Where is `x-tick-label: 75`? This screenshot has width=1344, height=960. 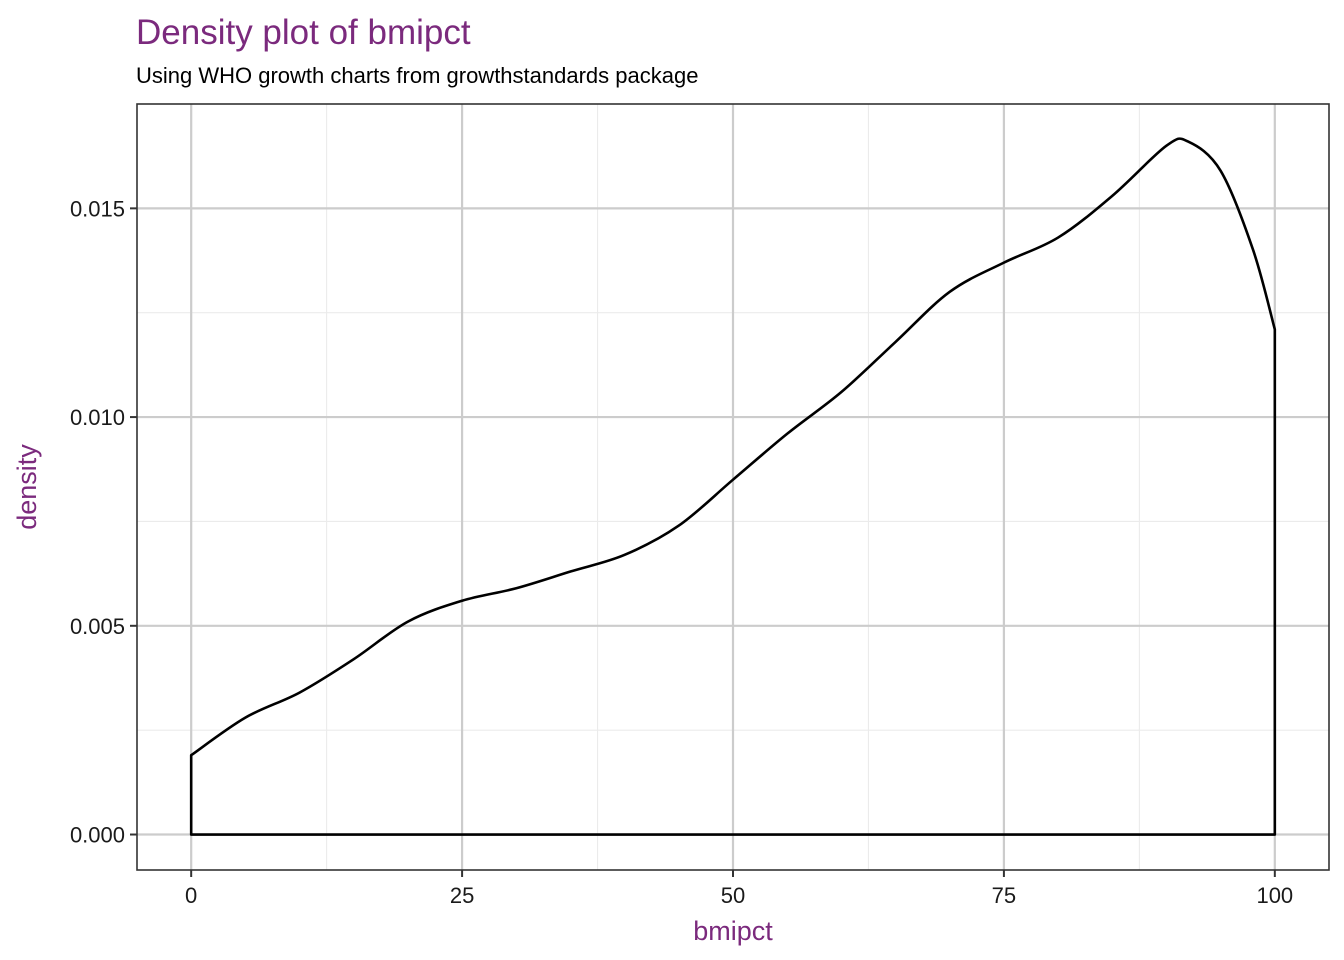 x-tick-label: 75 is located at coordinates (1004, 895).